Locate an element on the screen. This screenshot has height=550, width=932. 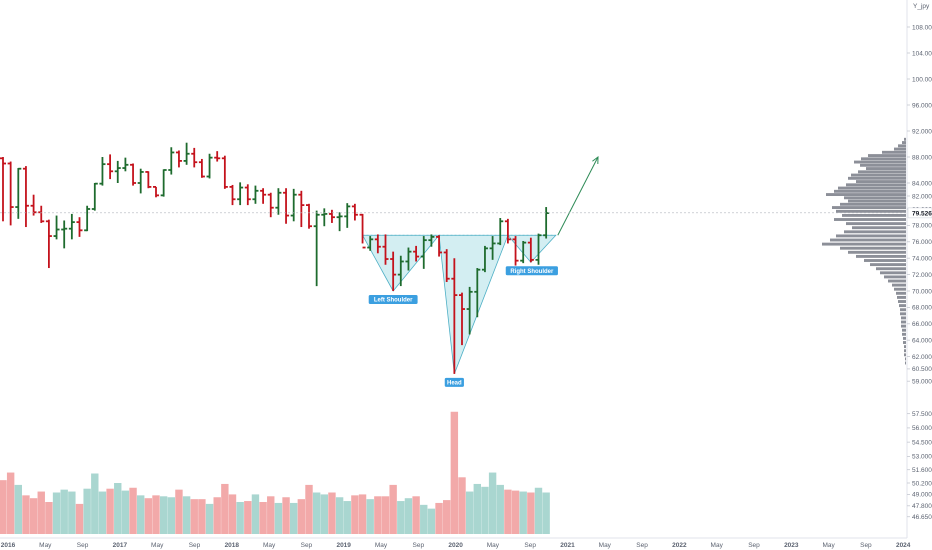
price-tick-label: 100.000 is located at coordinates (922, 79).